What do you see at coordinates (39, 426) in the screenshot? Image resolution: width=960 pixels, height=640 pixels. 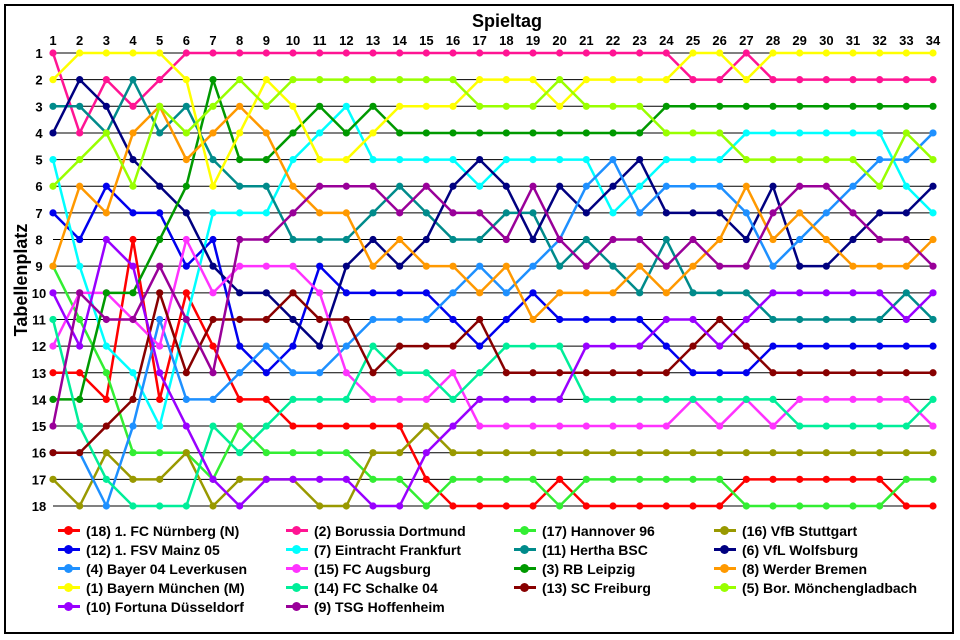 I see `y-tick-label: 15` at bounding box center [39, 426].